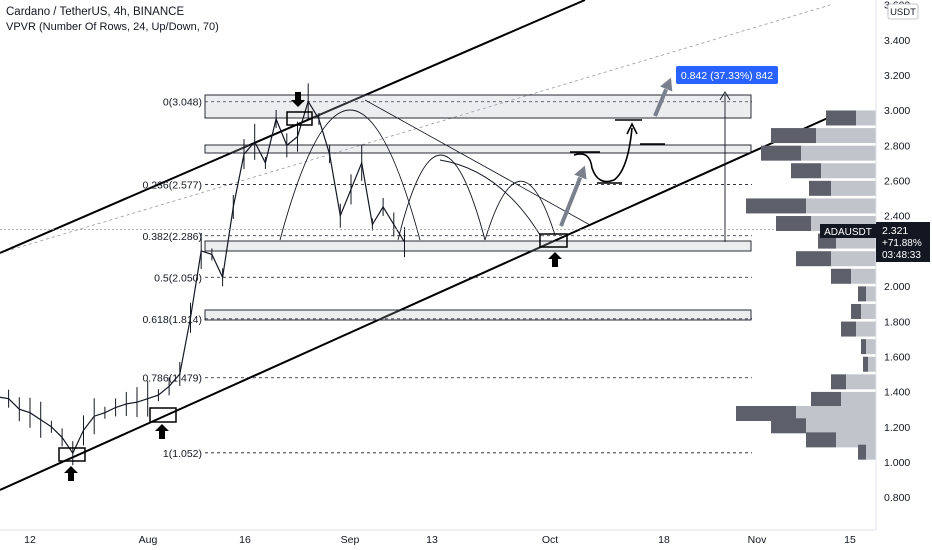 The image size is (932, 550). What do you see at coordinates (182, 454) in the screenshot?
I see `fib-label: 1(1.052)` at bounding box center [182, 454].